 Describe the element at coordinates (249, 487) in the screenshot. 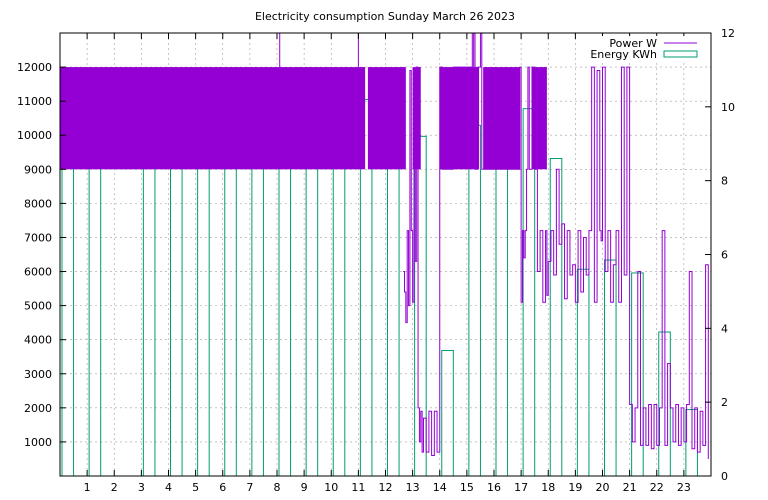

I see `x-tick-label: 7` at that location.